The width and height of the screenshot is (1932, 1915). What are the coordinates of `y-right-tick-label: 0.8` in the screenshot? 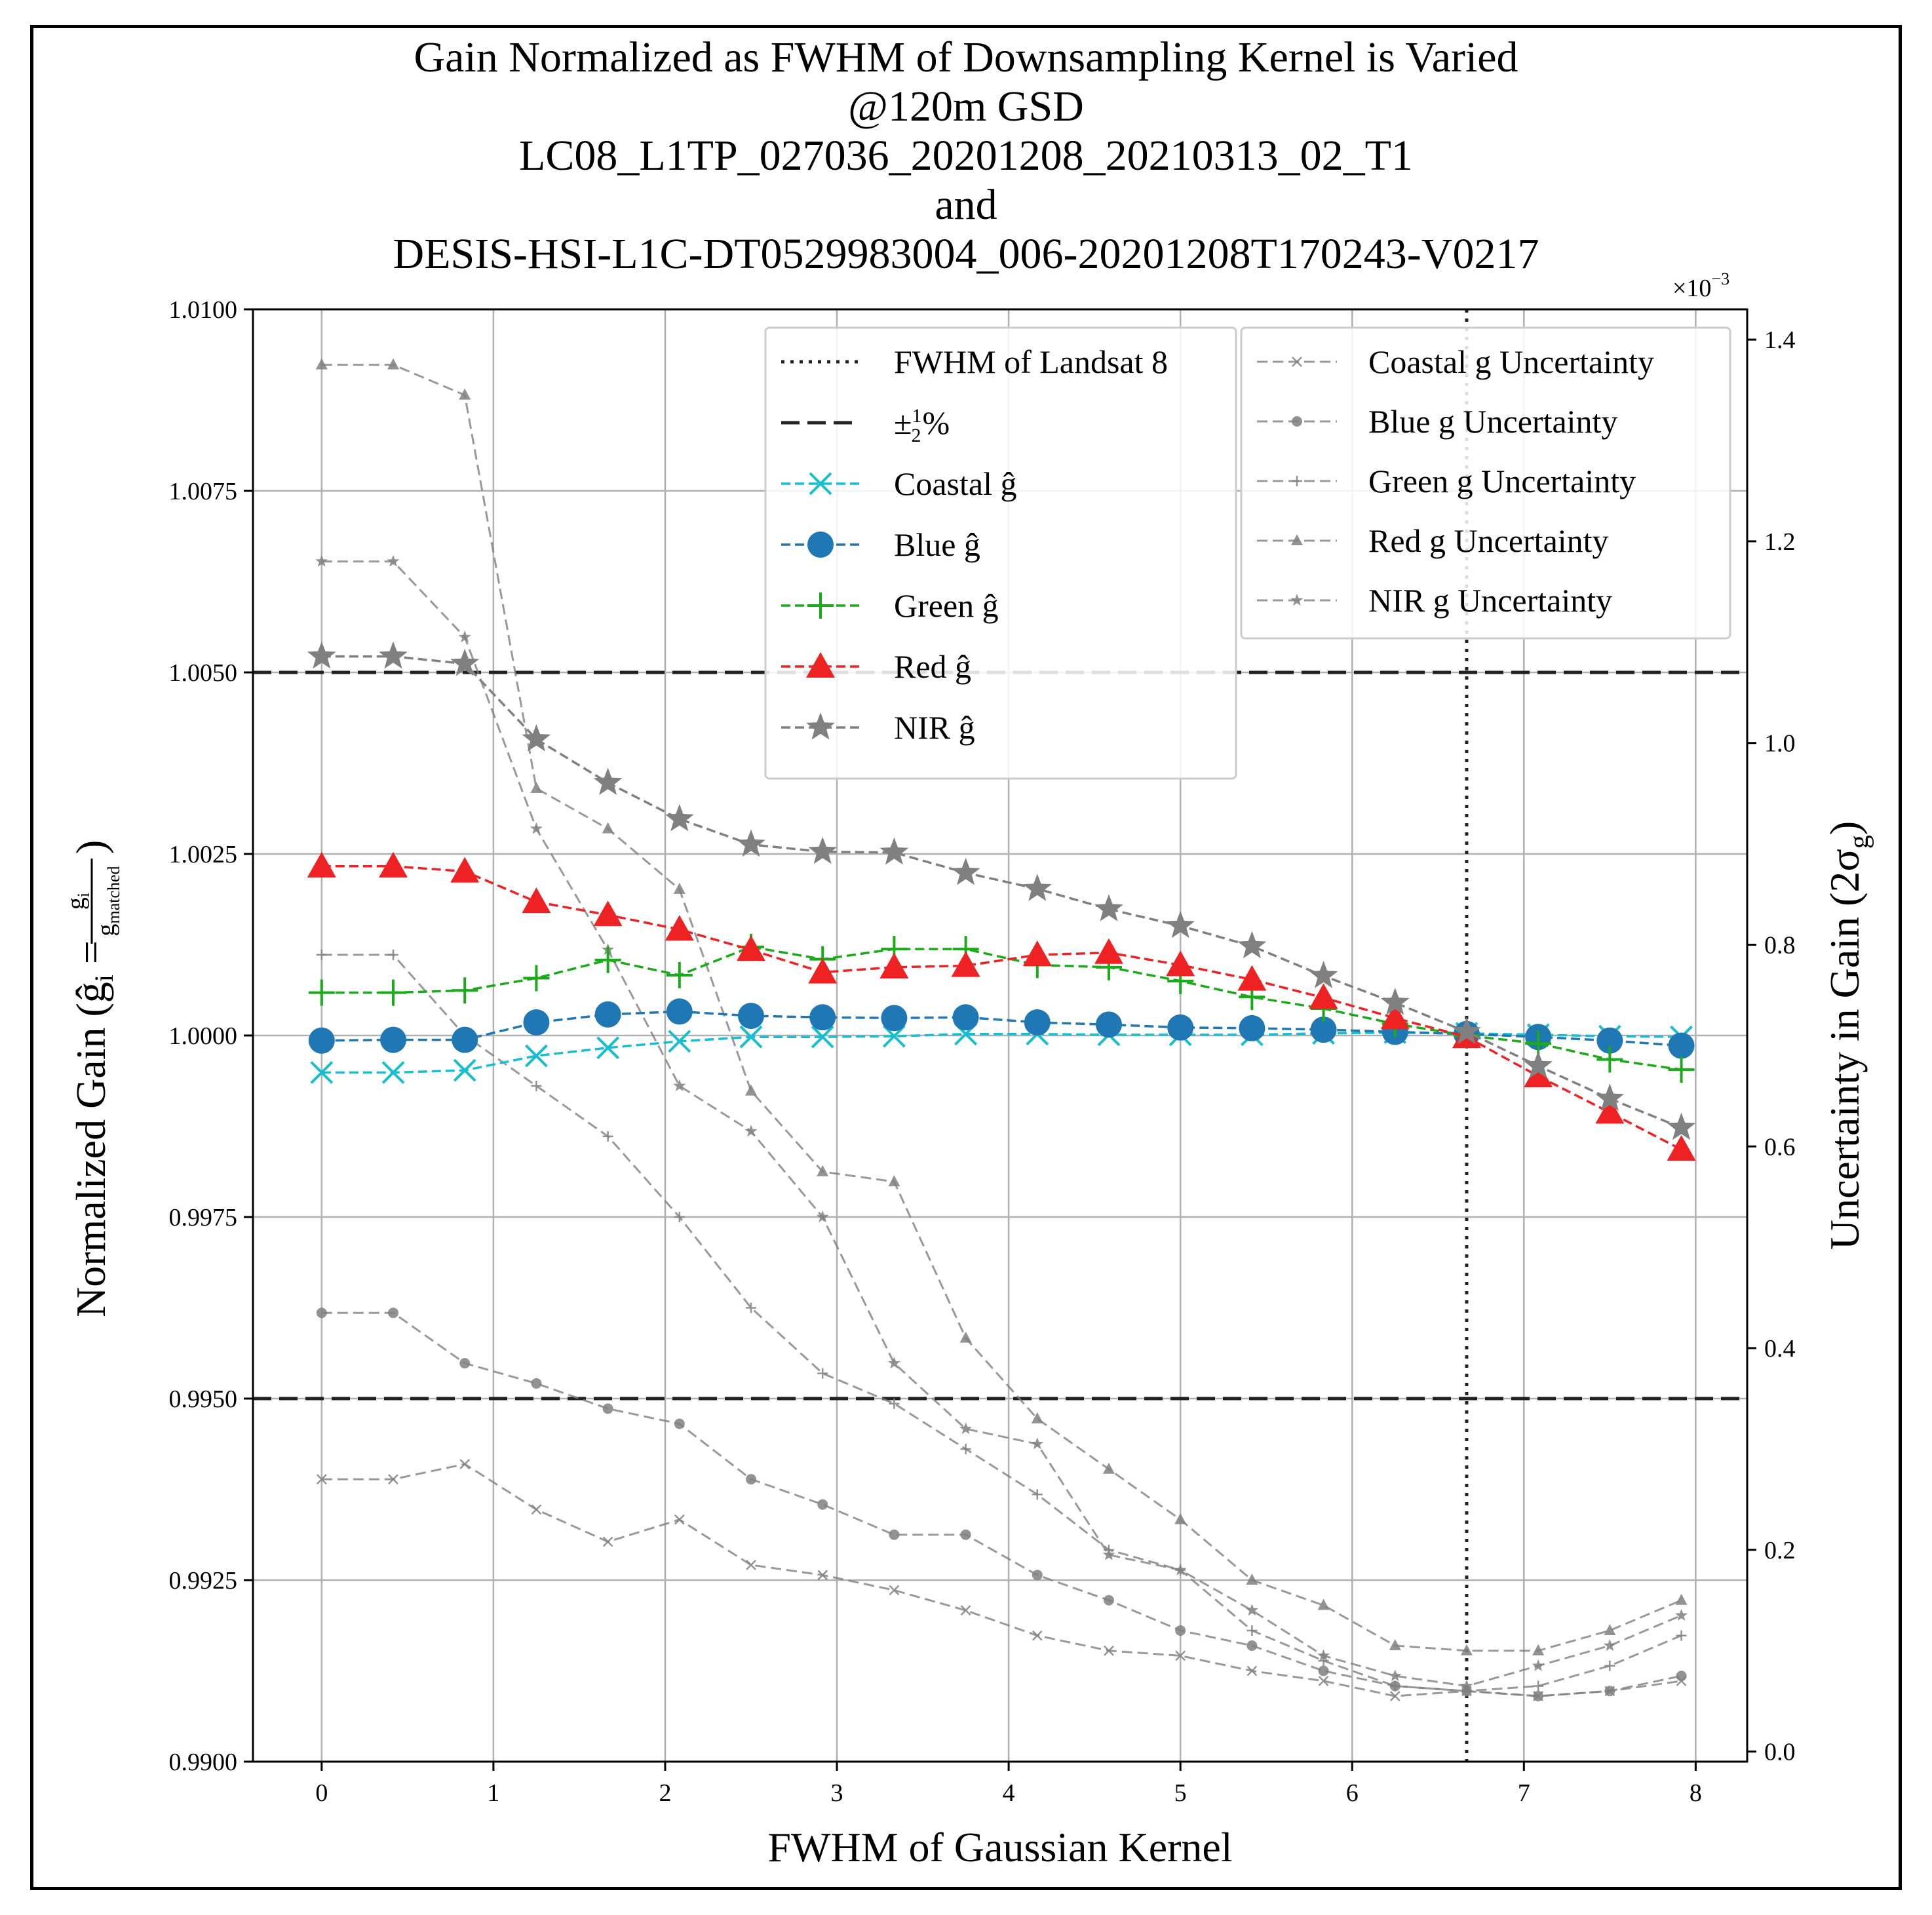 It's located at (1780, 945).